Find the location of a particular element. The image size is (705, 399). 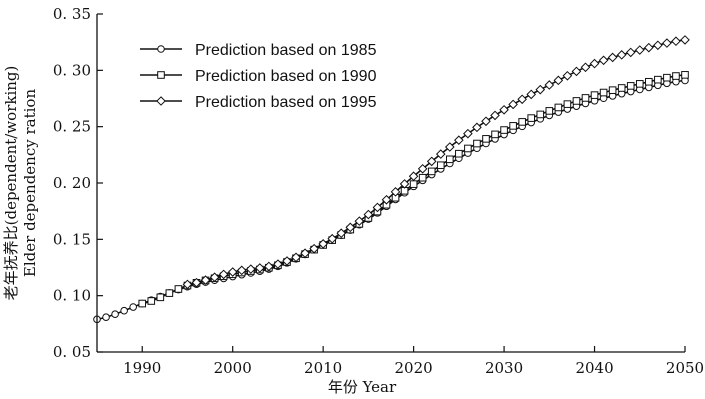

x-tick-label: 2000 is located at coordinates (233, 368).